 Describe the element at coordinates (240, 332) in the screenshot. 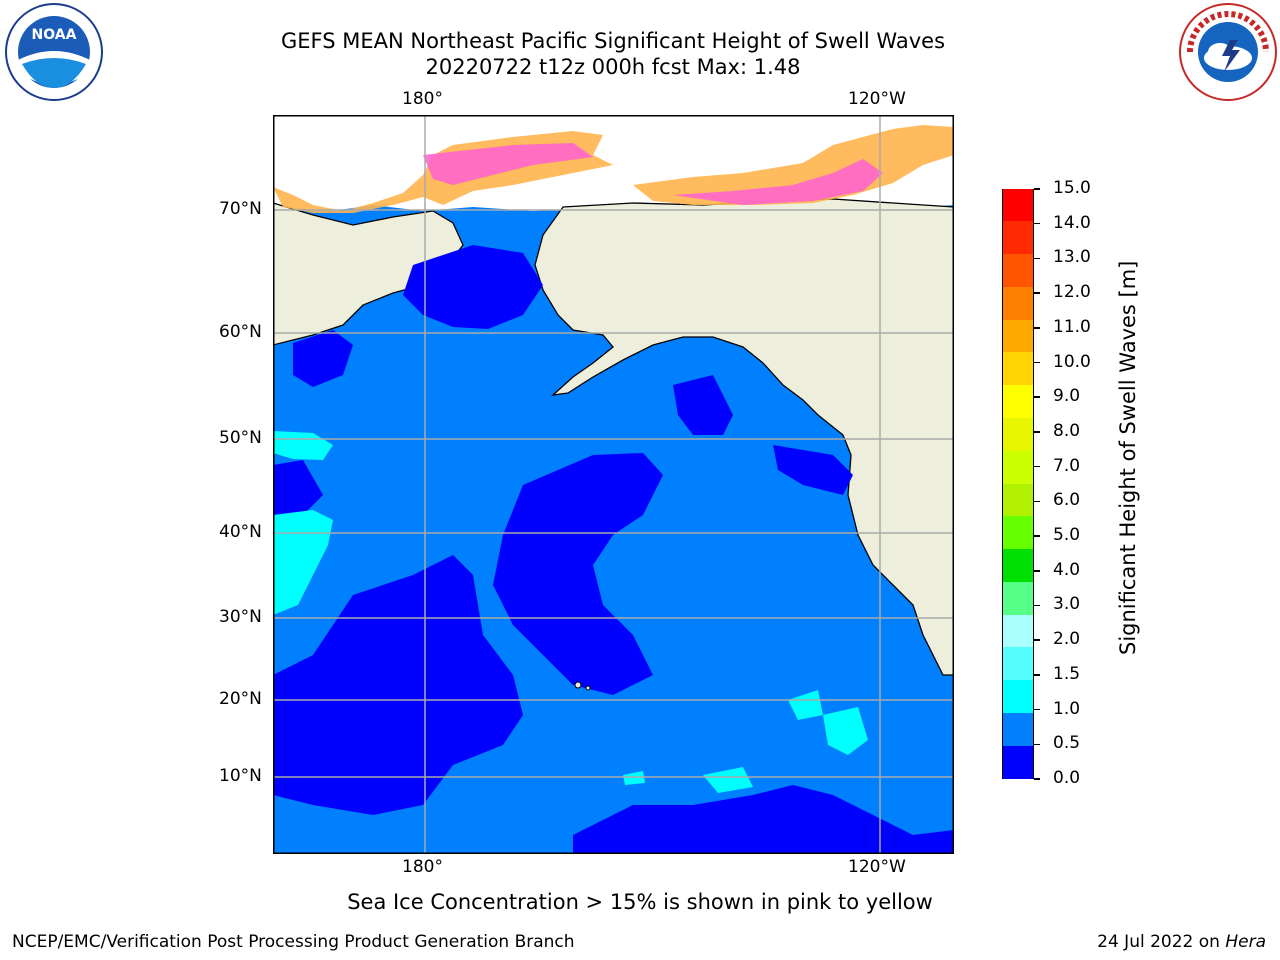

I see `lat-label-60n: 60°N` at that location.